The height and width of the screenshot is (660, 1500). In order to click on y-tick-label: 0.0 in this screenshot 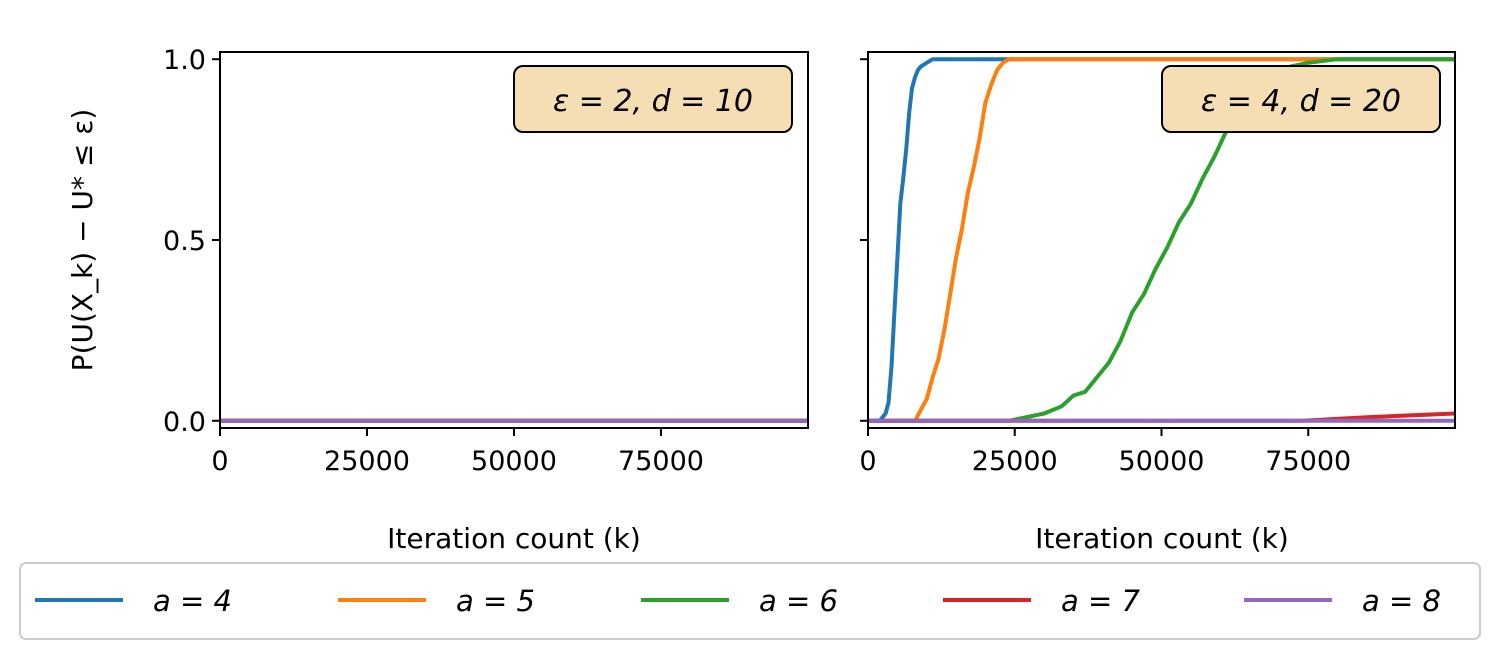, I will do `click(184, 422)`.